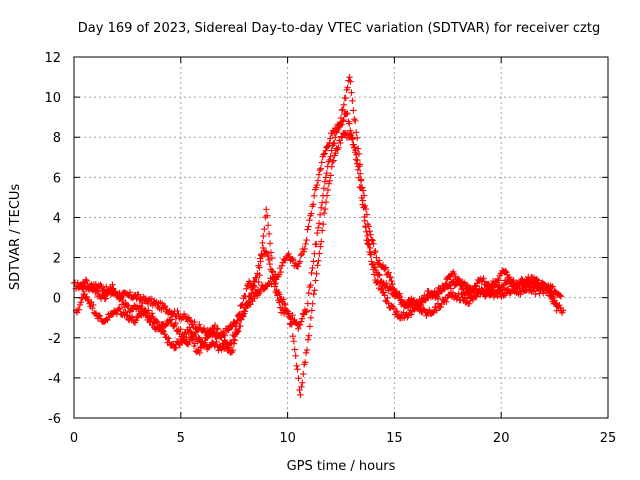  I want to click on y-tick-labels: -6 -4 -2 0 2 4 6 8 10 12, so click(52, 239).